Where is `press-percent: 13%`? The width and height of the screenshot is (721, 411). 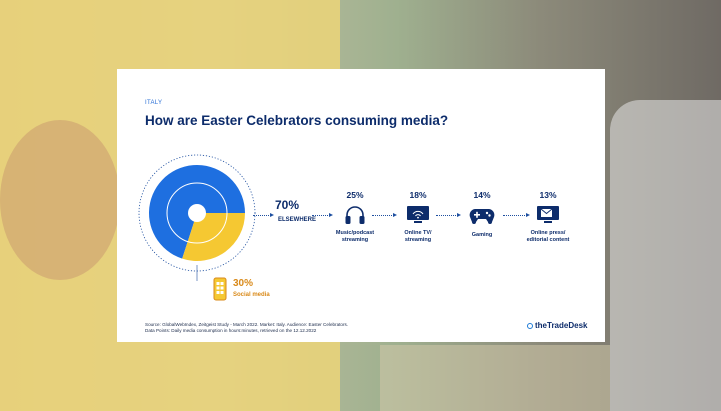 press-percent: 13% is located at coordinates (548, 195).